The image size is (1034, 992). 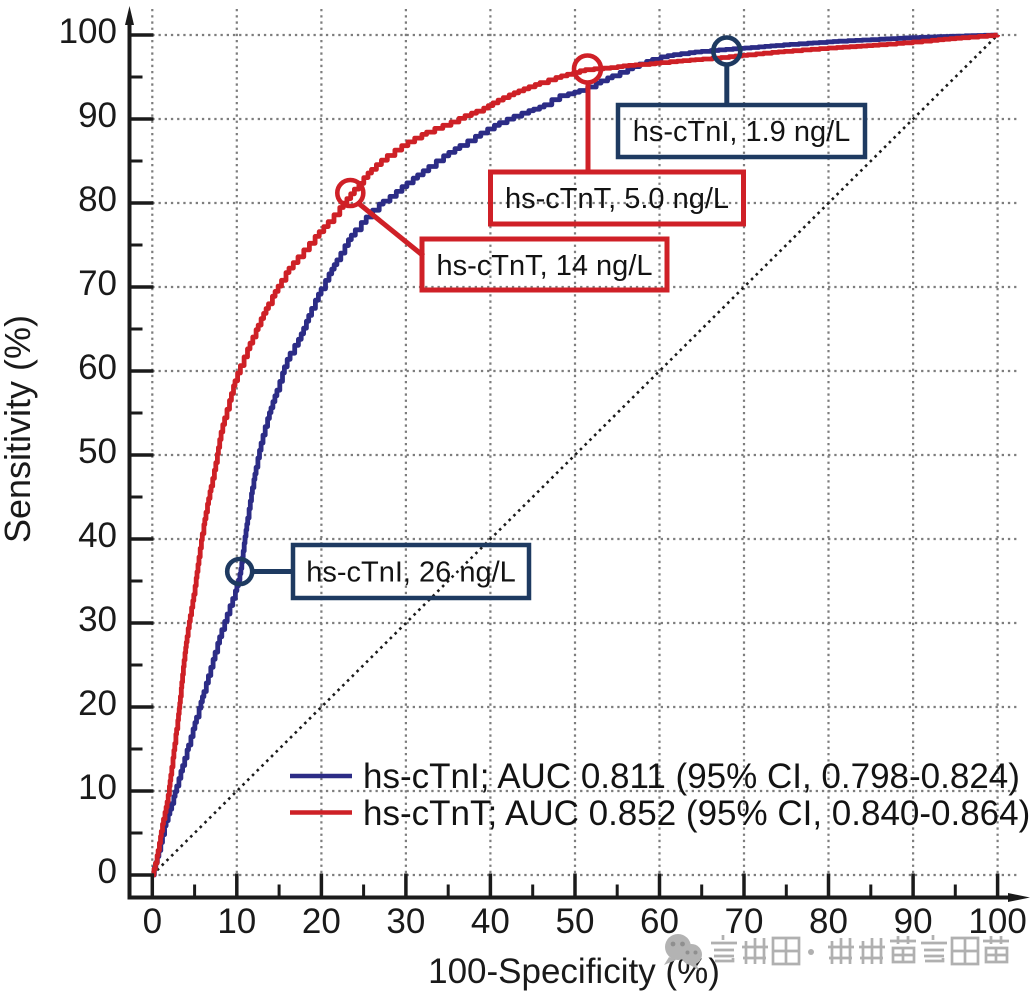 What do you see at coordinates (696, 813) in the screenshot?
I see `svg-text:hs-cTnT; AUC 0.852 (95% CI, 0.: hs-cTnT; AUC 0.852 (95% CI, 0.840-0.864)` at bounding box center [696, 813].